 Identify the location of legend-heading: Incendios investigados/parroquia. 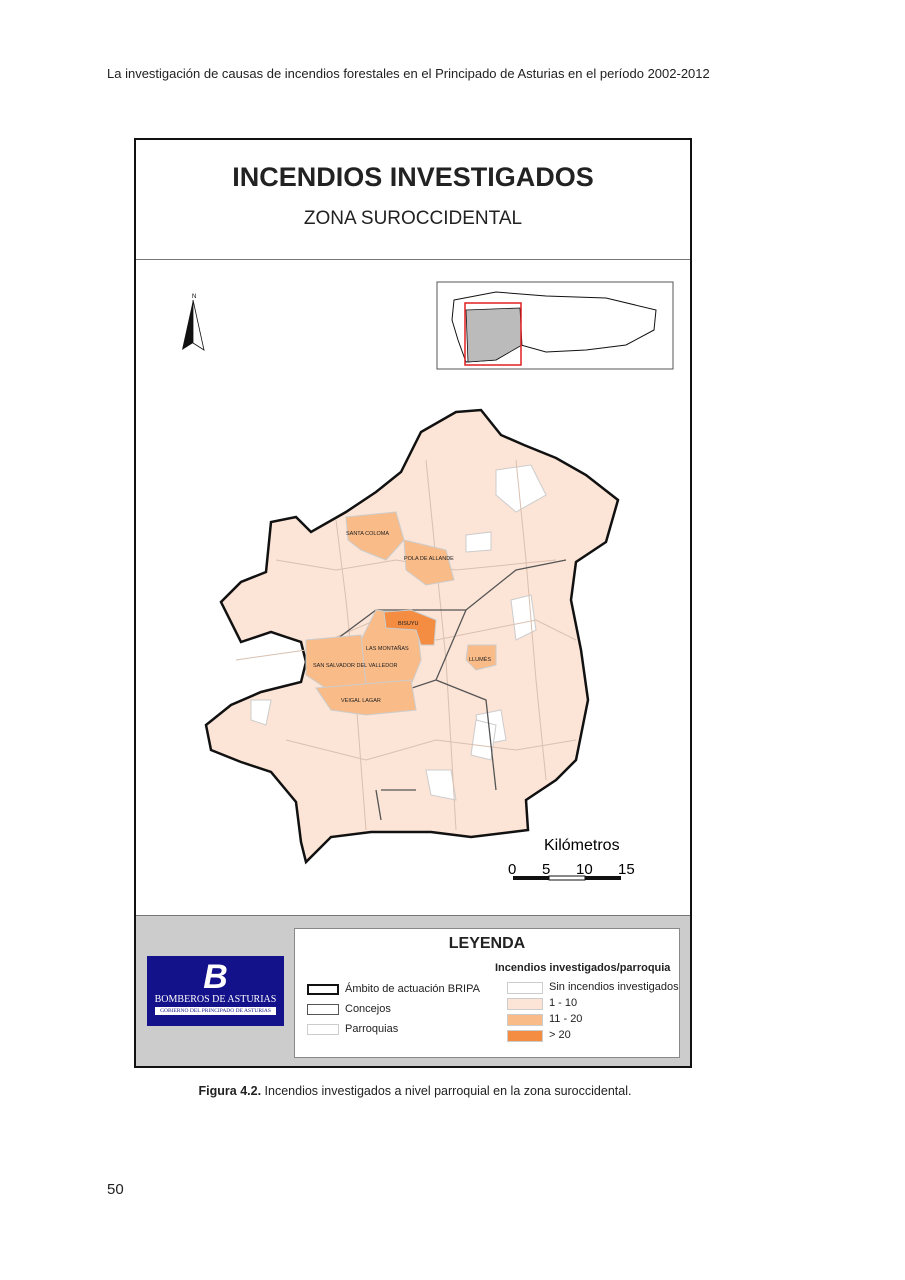
(583, 968).